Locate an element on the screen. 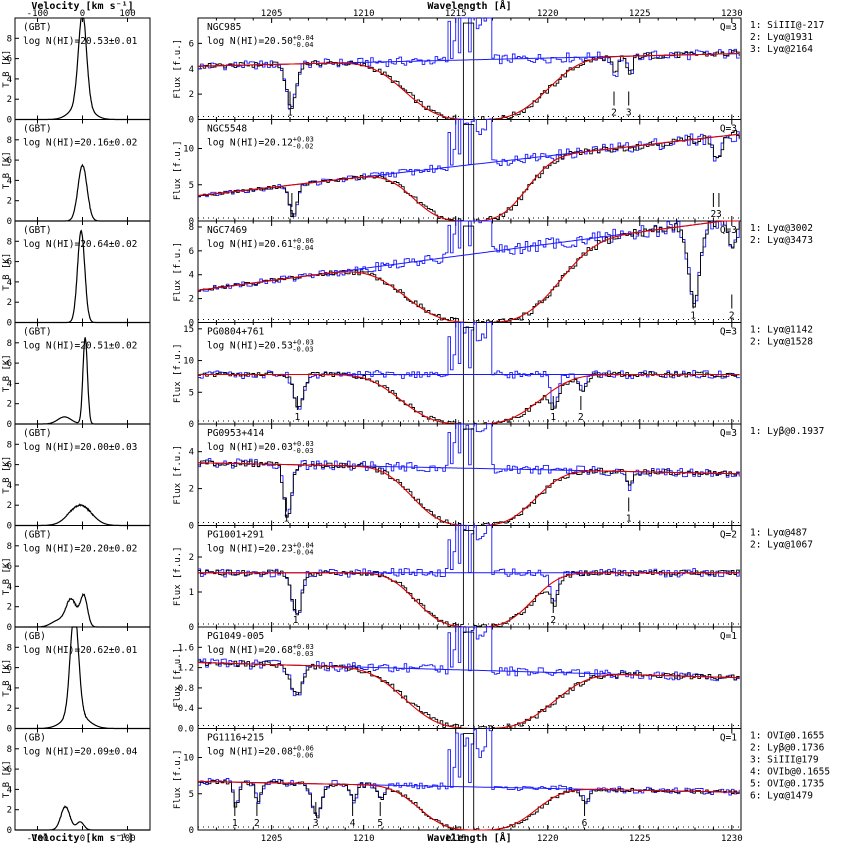 The height and width of the screenshot is (843, 843). flux-nhi-label: log N(HI)=20.61+0.06 -0.04 is located at coordinates (260, 244).